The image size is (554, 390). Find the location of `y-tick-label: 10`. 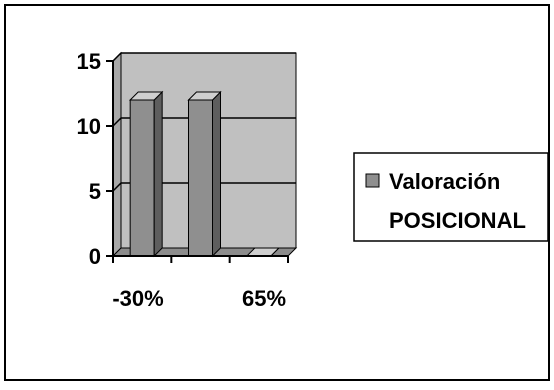

y-tick-label: 10 is located at coordinates (89, 126).